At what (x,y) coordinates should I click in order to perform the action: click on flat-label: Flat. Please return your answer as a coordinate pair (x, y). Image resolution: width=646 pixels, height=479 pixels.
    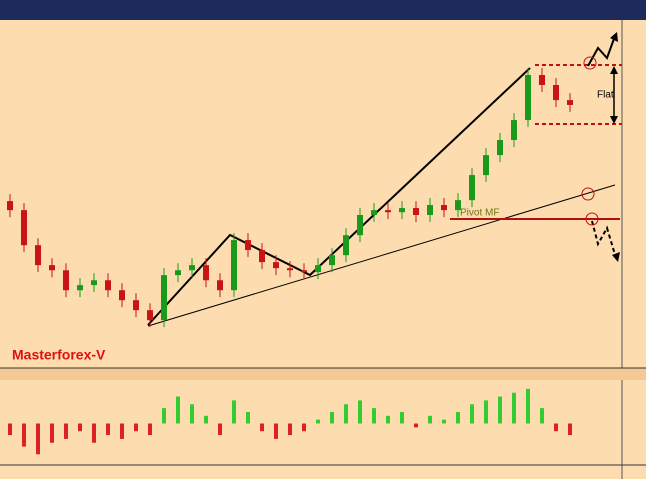
    Looking at the image, I should click on (605, 95).